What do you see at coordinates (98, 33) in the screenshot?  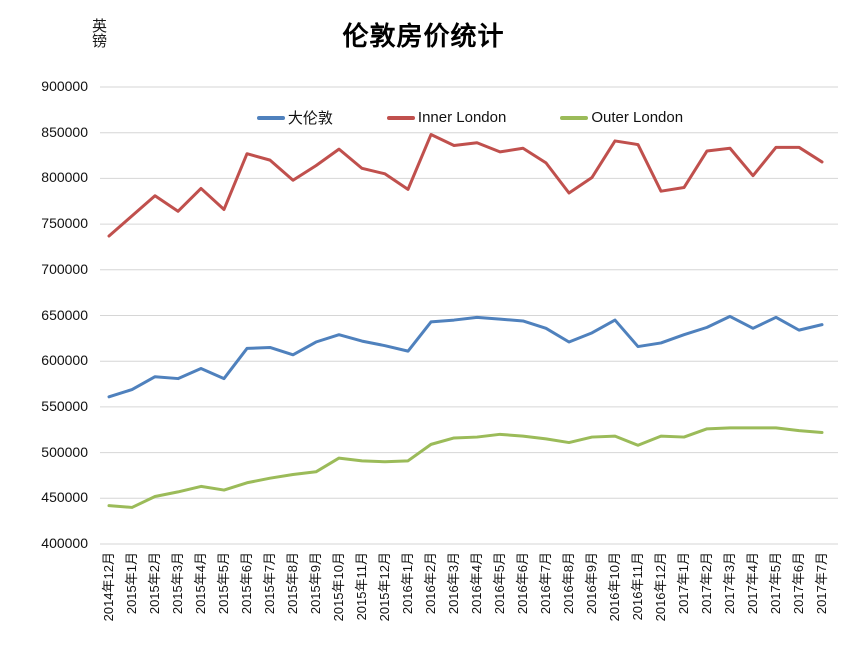 I see `y-axis-unit-label: 英镑` at bounding box center [98, 33].